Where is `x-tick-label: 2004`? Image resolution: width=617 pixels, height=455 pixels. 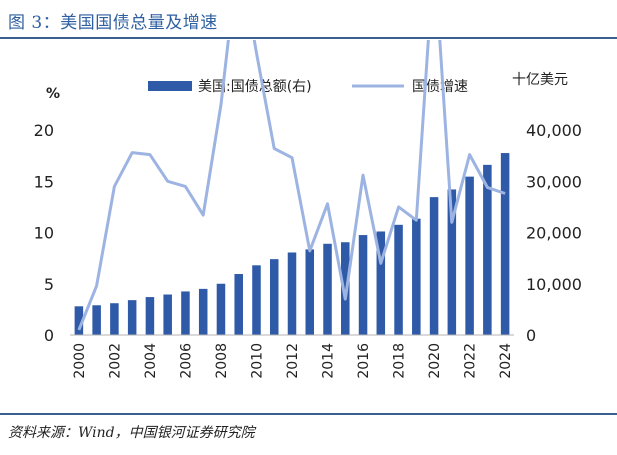
x-tick-label: 2004 is located at coordinates (151, 361).